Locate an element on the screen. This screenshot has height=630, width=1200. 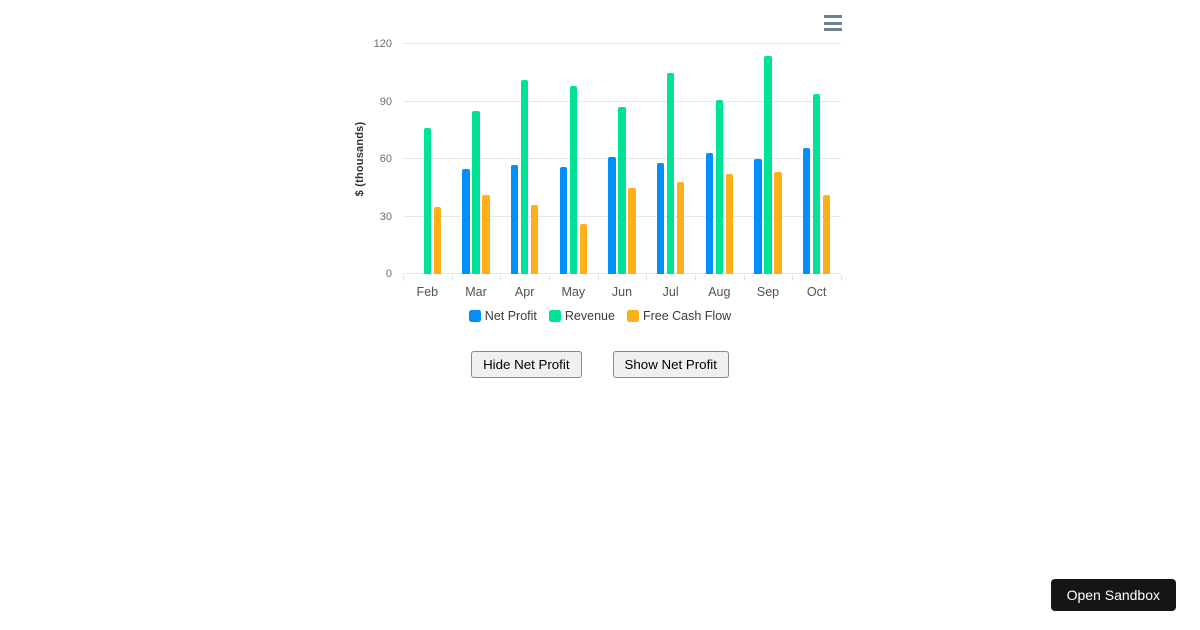
bar-group-aug is located at coordinates (719, 159).